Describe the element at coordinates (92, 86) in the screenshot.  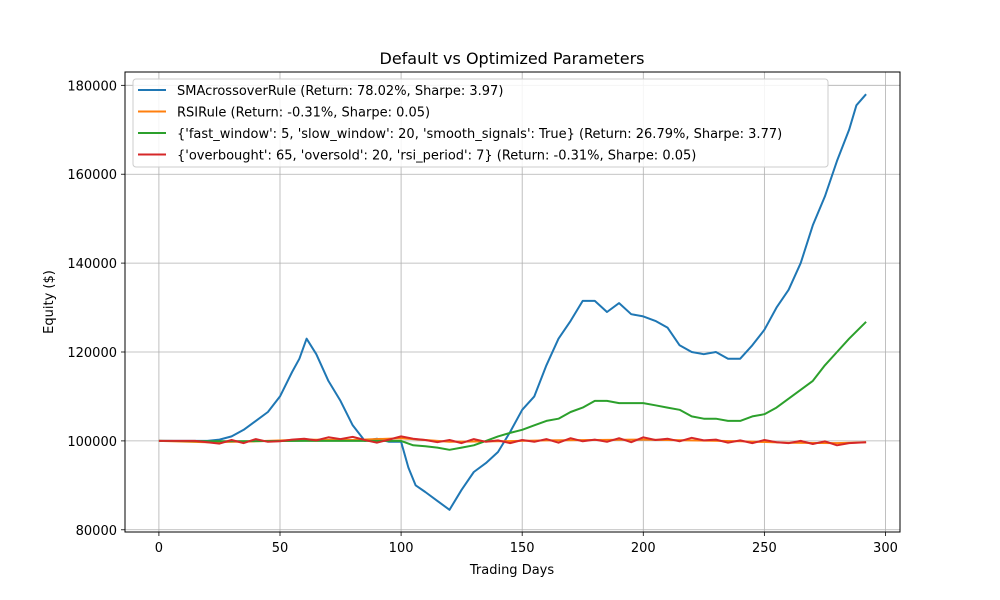
I see `y-tick-label: 180000` at that location.